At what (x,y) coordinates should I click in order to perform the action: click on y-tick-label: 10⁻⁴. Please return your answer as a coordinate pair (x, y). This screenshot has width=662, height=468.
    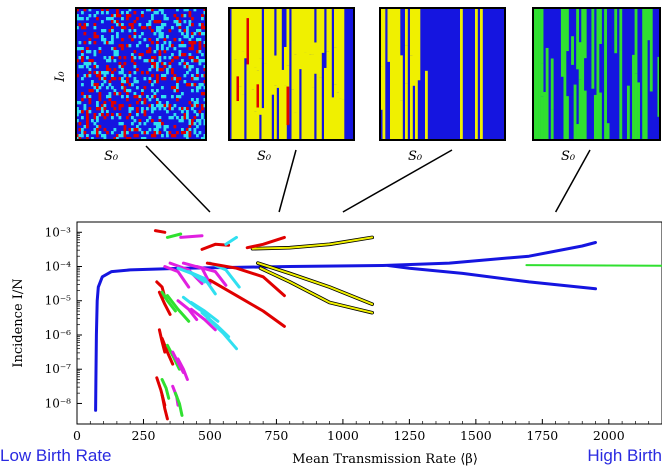
    Looking at the image, I should click on (58, 267).